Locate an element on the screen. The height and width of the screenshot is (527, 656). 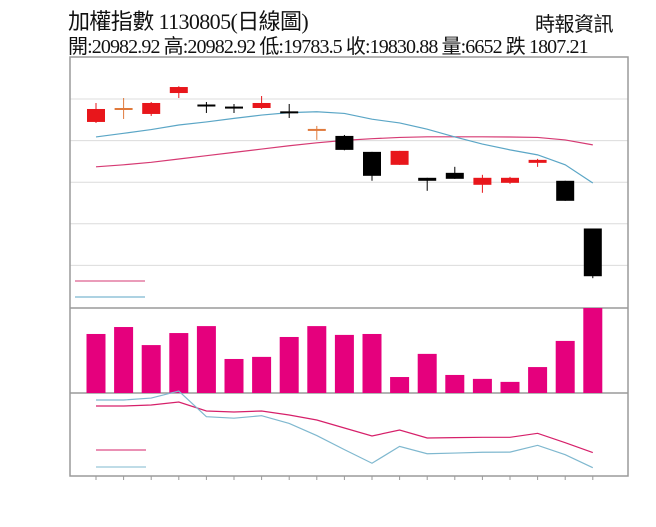
rsi30-line is located at coordinates (345, 427).